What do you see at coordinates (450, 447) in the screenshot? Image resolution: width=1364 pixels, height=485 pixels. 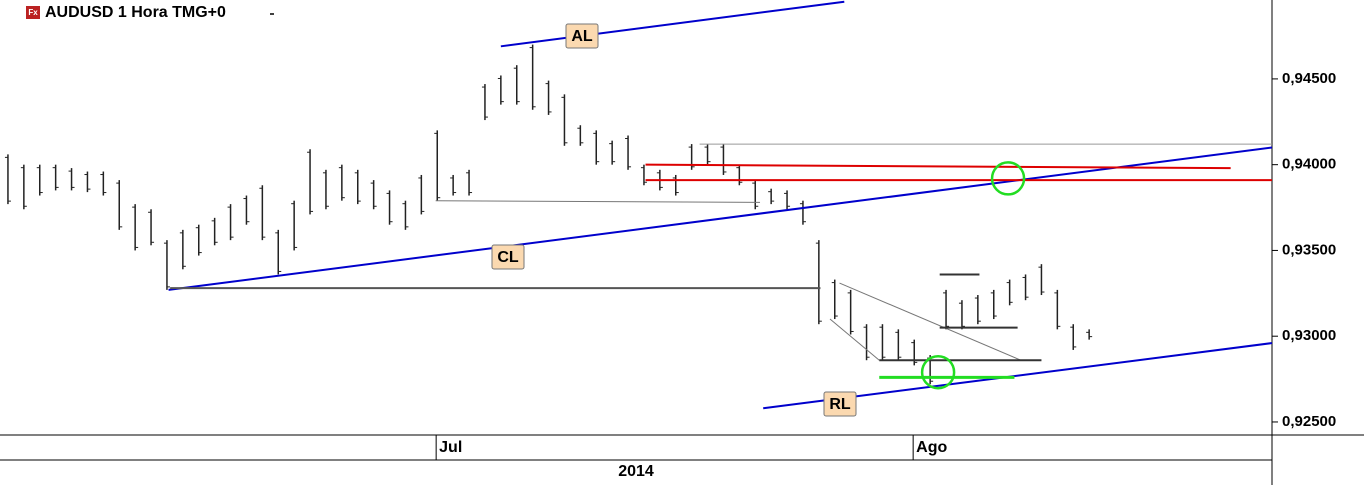 I see `x-tick-label: Jul` at bounding box center [450, 447].